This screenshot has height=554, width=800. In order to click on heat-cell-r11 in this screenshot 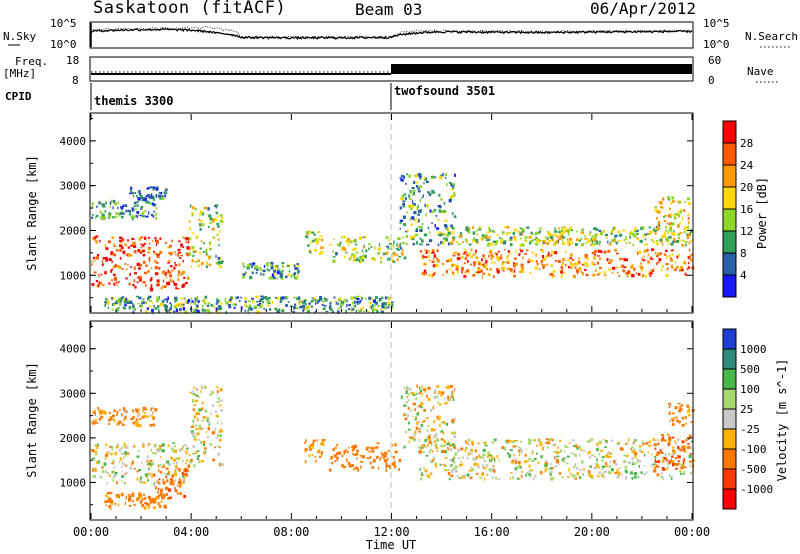, I will do `click(674, 215)`.